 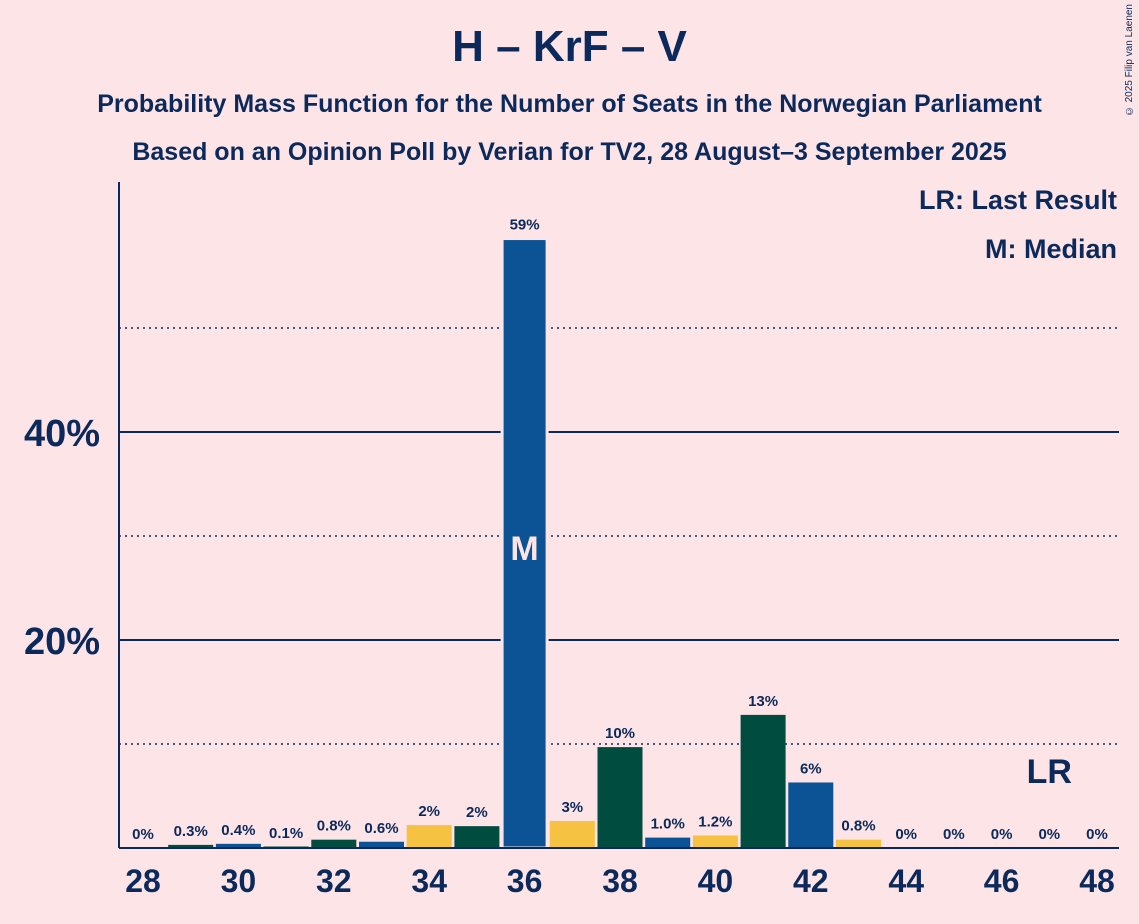 What do you see at coordinates (62, 434) in the screenshot?
I see `y-tick-label: 40%` at bounding box center [62, 434].